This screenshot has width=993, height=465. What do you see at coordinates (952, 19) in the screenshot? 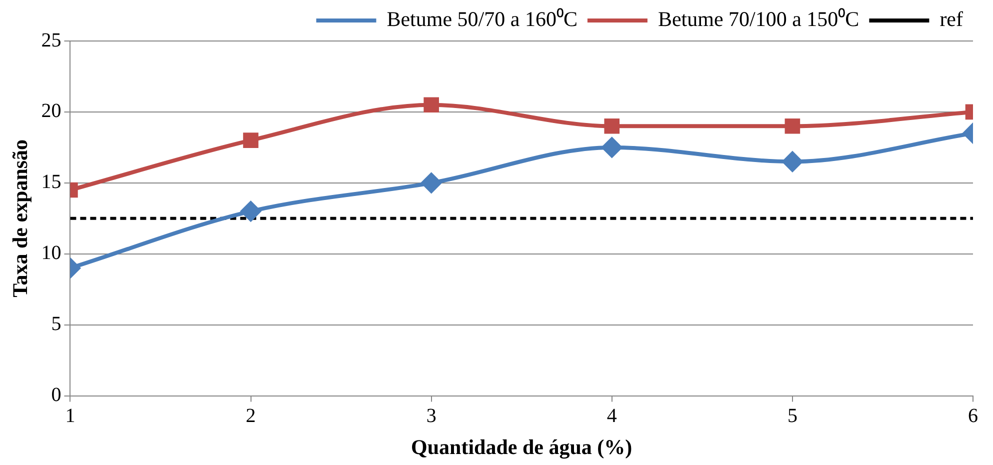
I see `legend-label: ref` at bounding box center [952, 19].